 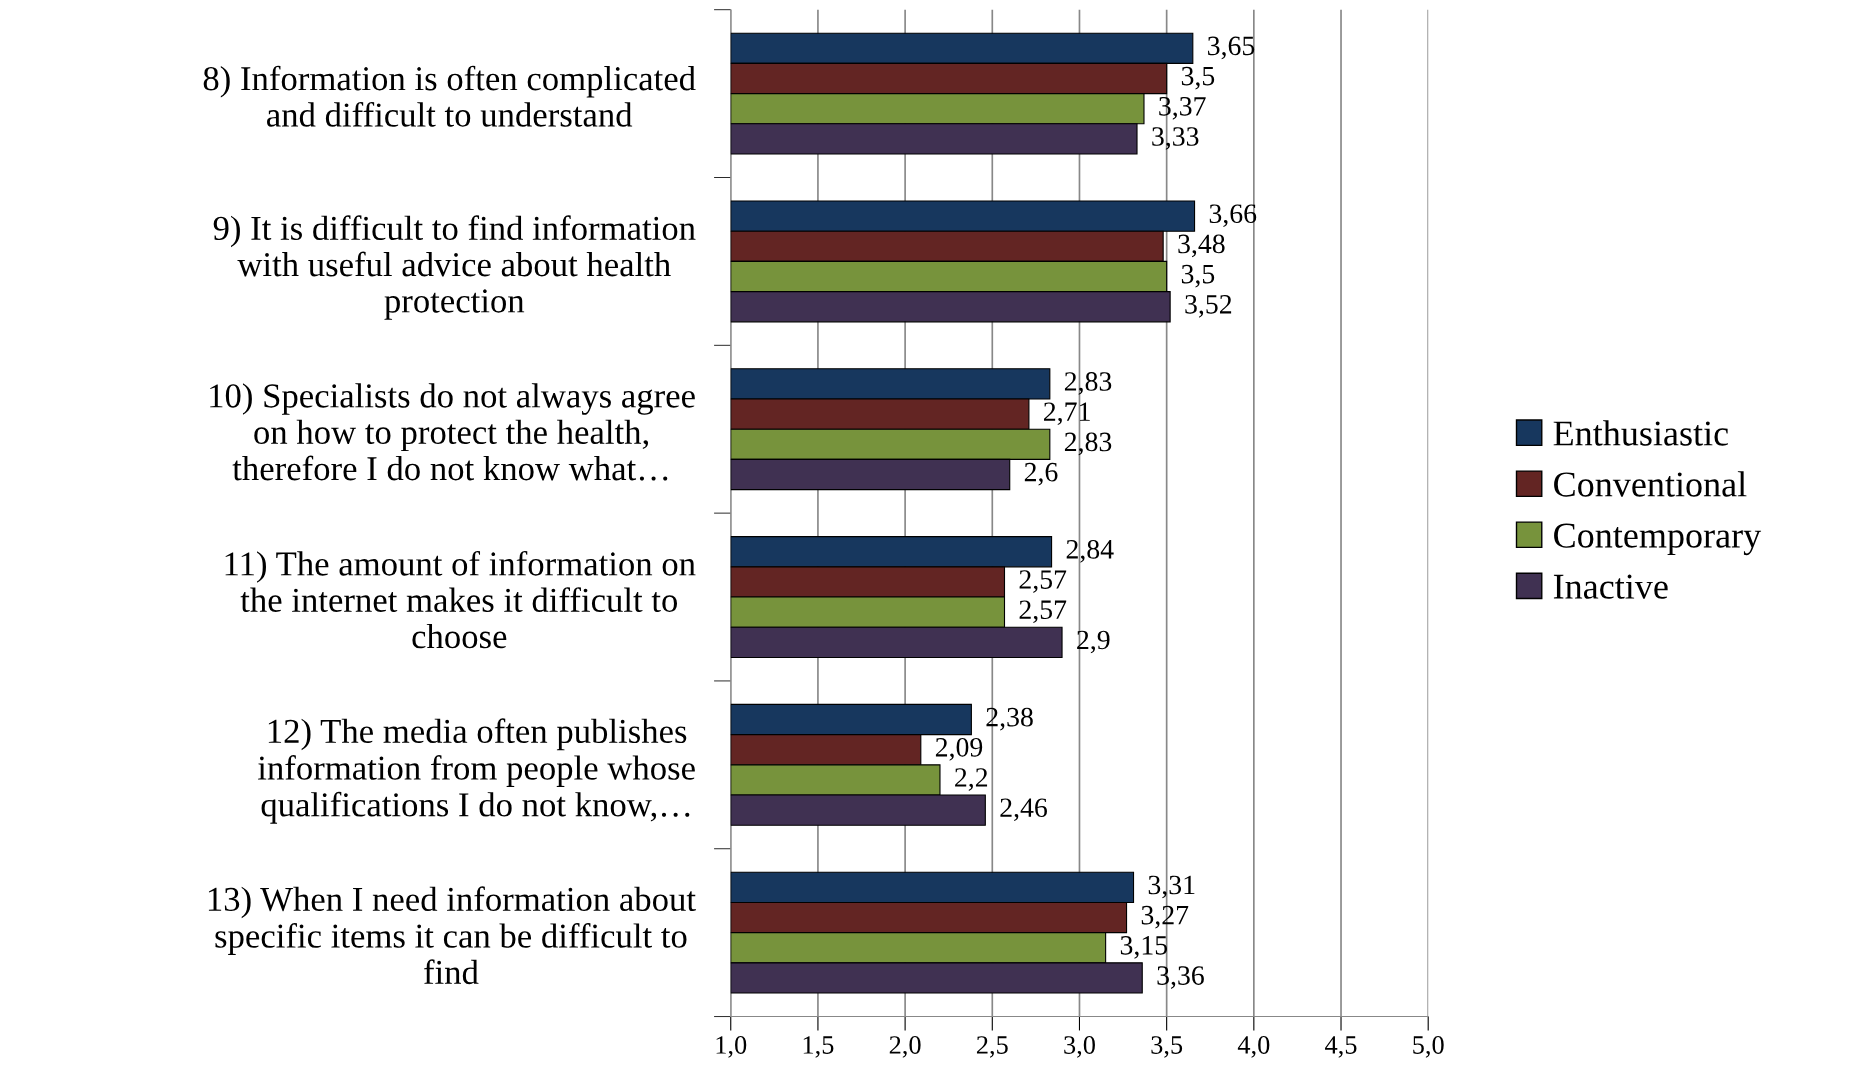 What do you see at coordinates (1428, 1047) in the screenshot?
I see `x-tick-label: 5,0` at bounding box center [1428, 1047].